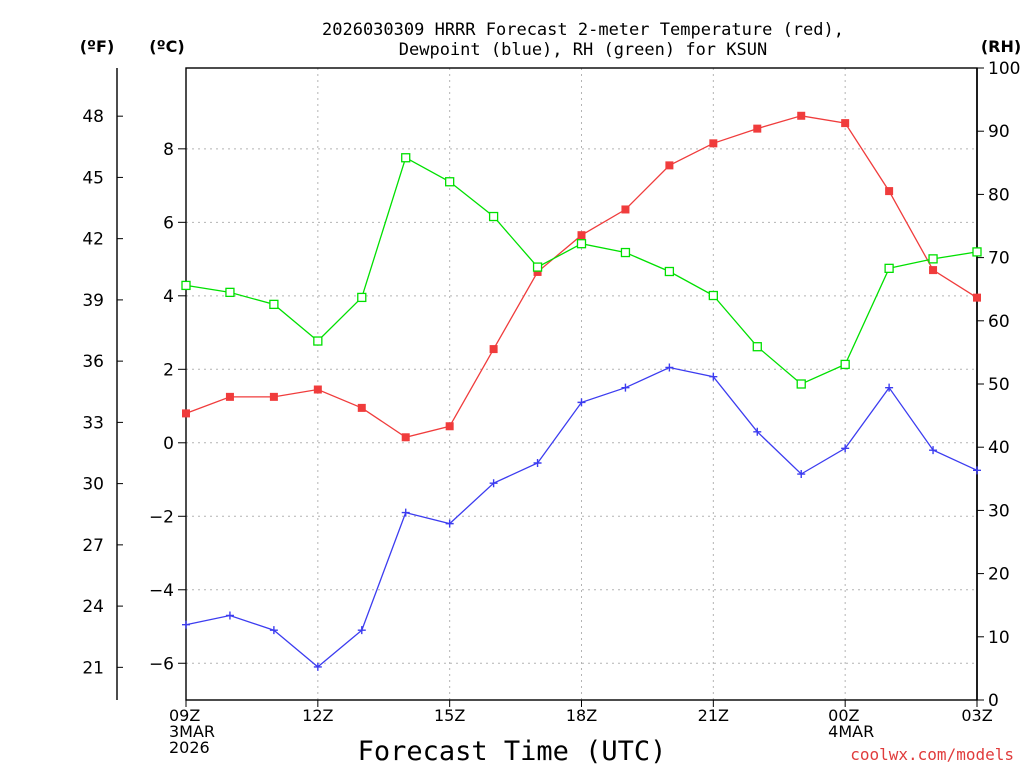 This screenshot has width=1024, height=768. I want to click on celsius-tick-label: −2, so click(161, 517).